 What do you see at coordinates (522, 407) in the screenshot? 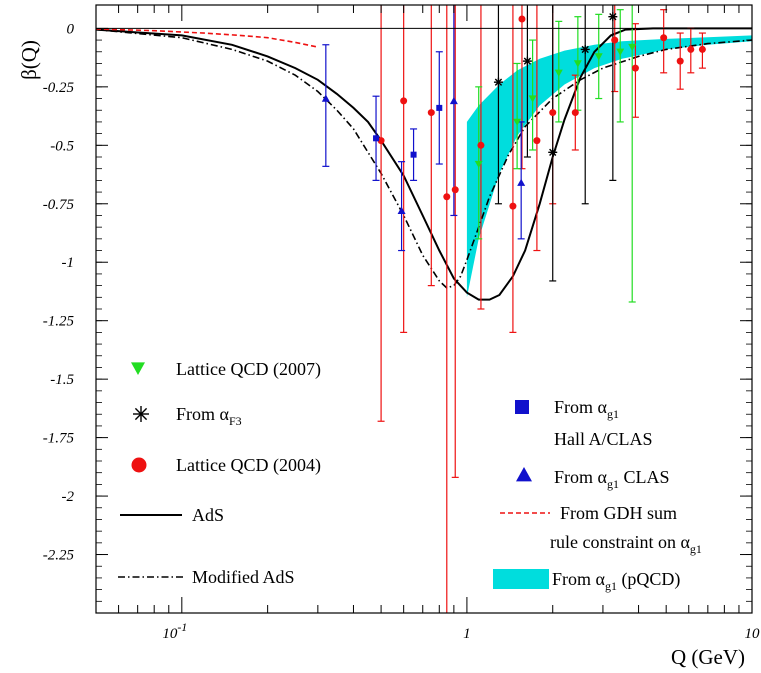
I see `legend-hallA-marker` at bounding box center [522, 407].